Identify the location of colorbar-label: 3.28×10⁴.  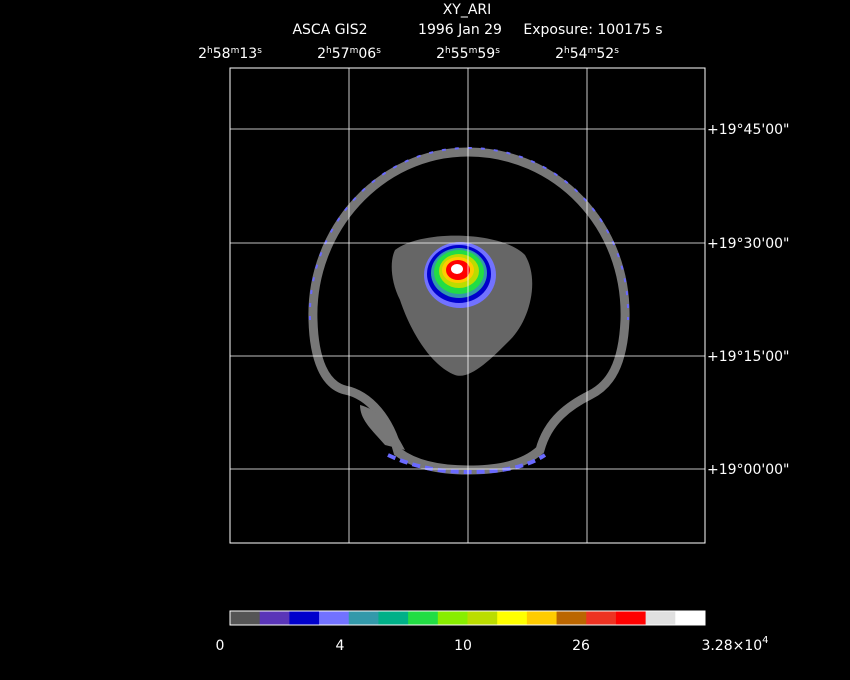
(734, 644).